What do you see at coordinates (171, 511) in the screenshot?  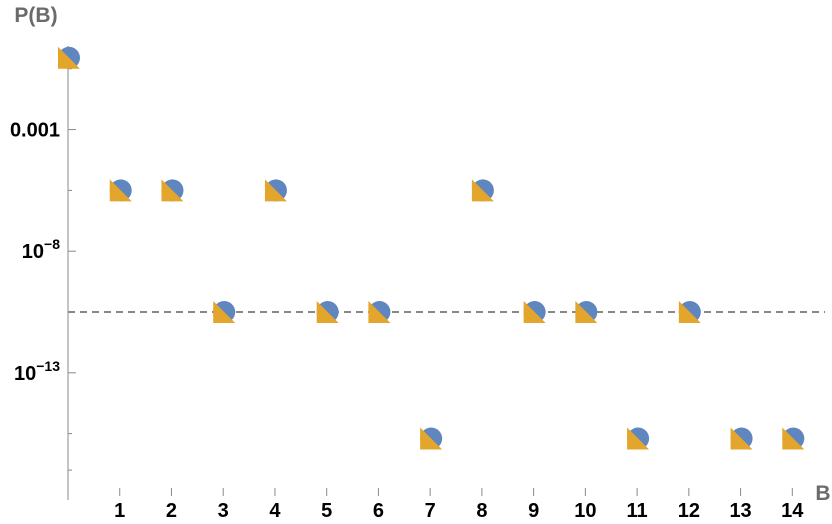 I see `x-tick-label: 2` at bounding box center [171, 511].